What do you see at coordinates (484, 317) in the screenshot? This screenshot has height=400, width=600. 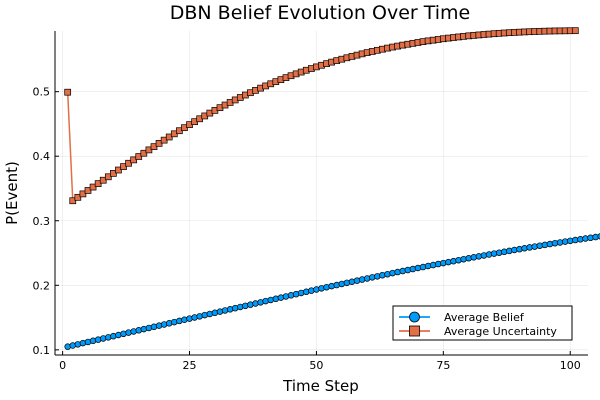 I see `legend-label: Average Belief` at bounding box center [484, 317].